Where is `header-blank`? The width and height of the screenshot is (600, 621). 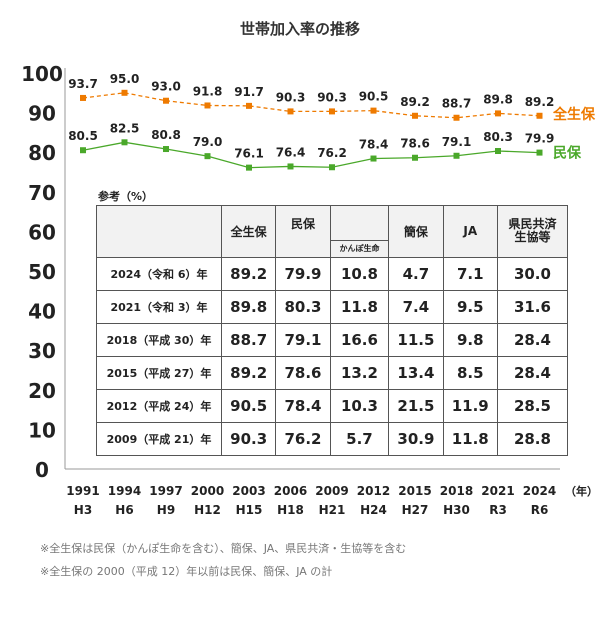
header-blank is located at coordinates (360, 222).